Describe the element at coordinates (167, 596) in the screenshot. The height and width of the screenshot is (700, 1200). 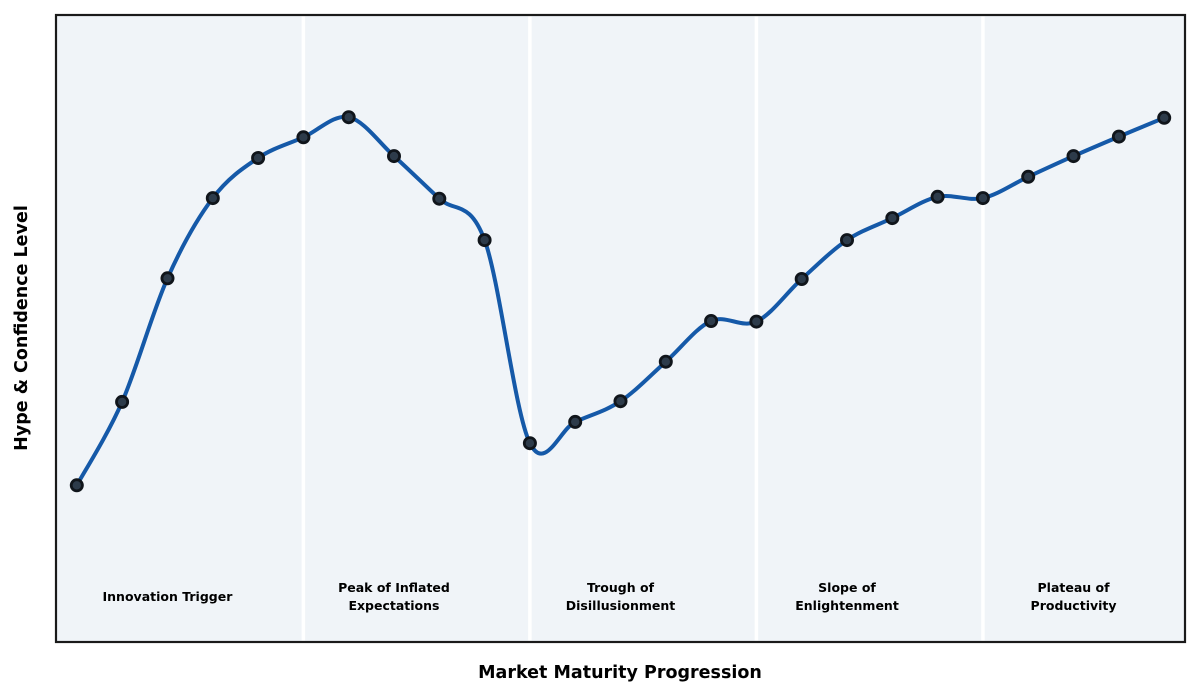
I see `phase-label: Innovation Trigger` at that location.